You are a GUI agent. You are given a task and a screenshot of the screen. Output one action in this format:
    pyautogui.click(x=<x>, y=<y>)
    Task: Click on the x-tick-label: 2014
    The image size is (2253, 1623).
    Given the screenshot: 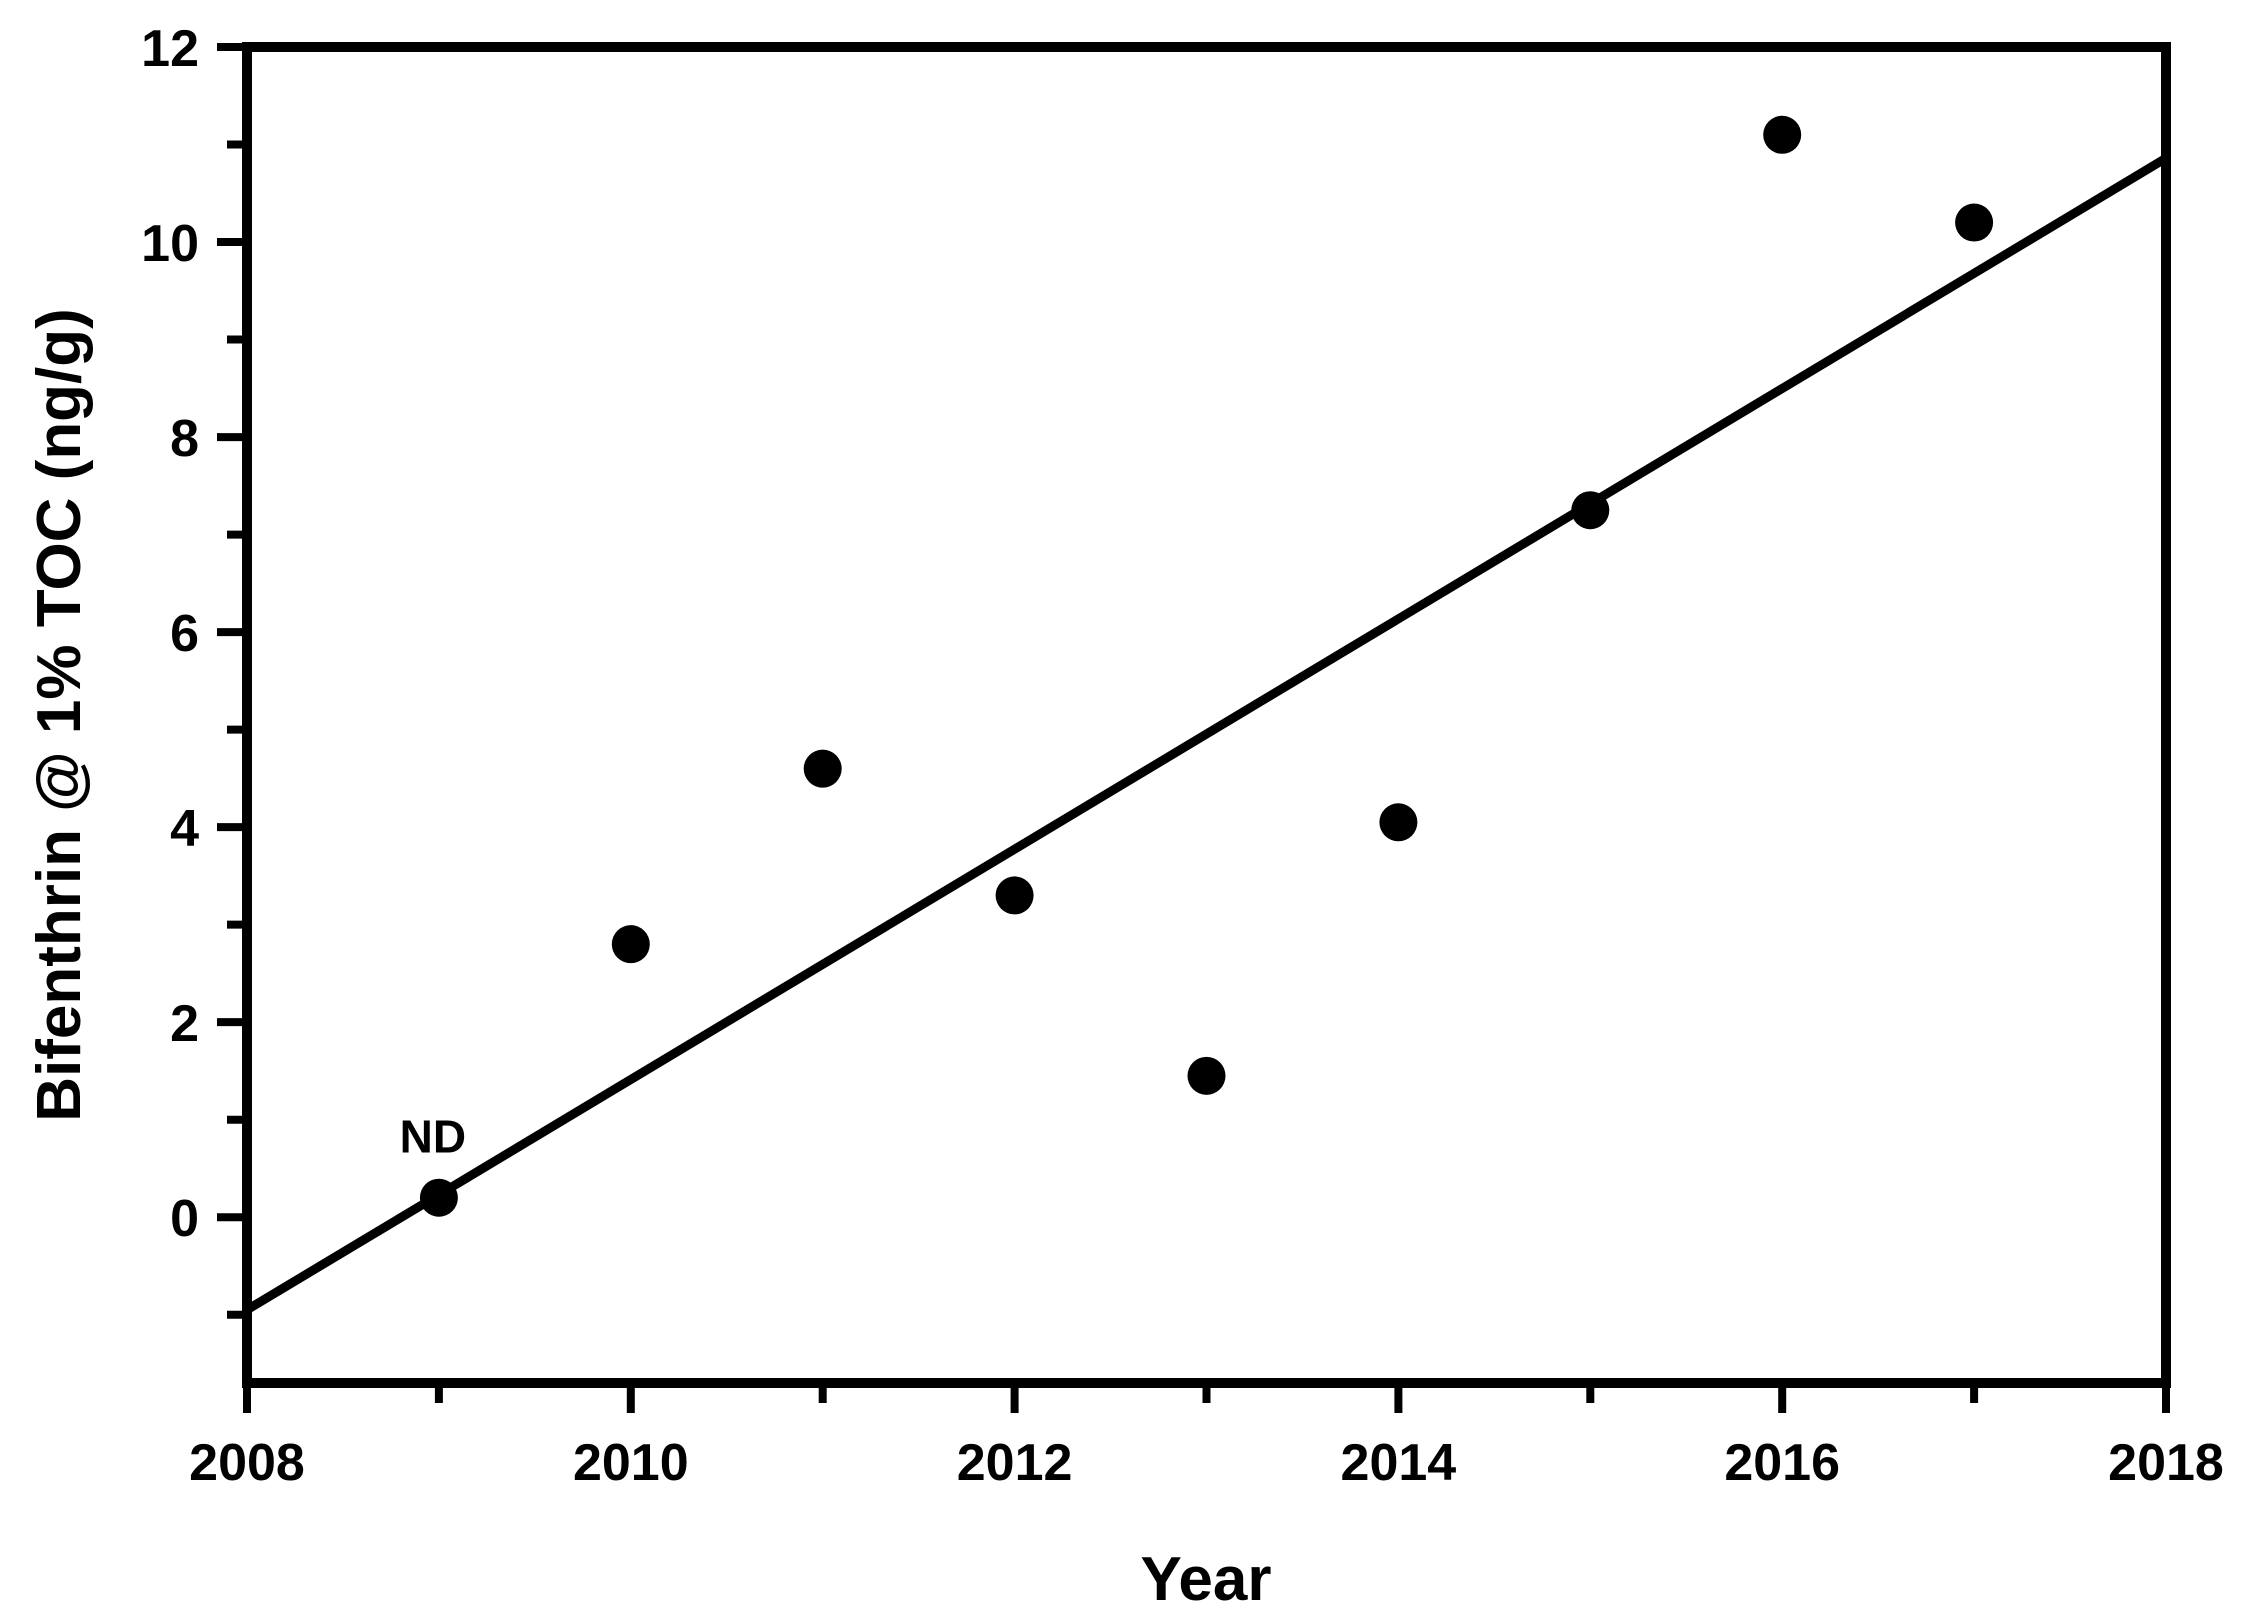 What is the action you would take?
    pyautogui.click(x=1399, y=1463)
    